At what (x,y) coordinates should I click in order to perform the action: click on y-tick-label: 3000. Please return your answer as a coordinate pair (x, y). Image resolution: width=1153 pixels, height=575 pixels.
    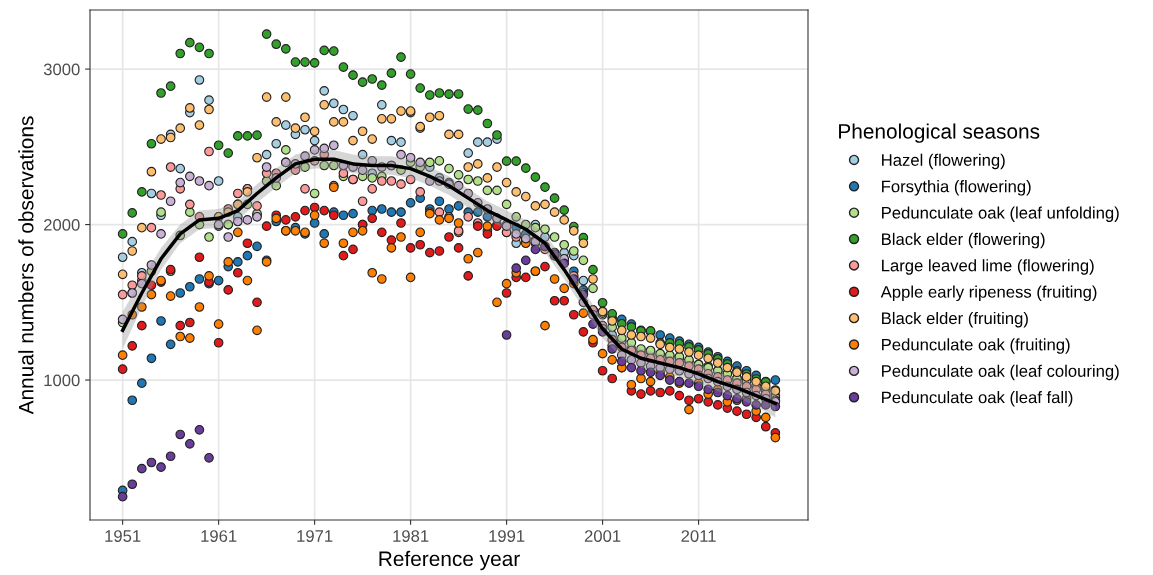
    Looking at the image, I should click on (61, 69).